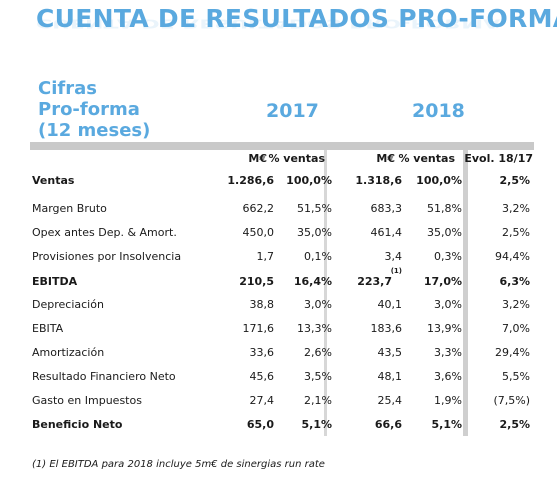 This screenshot has width=557, height=483. Describe the element at coordinates (386, 328) in the screenshot. I see `value-2018: 183,6` at that location.